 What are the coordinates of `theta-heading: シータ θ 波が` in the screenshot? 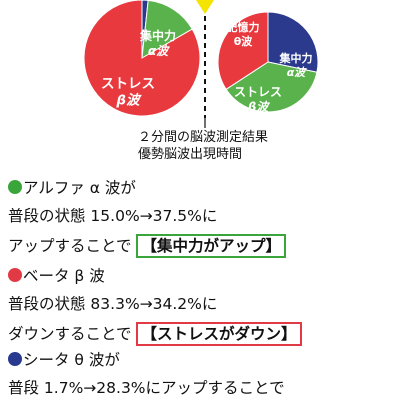 It's located at (204, 360).